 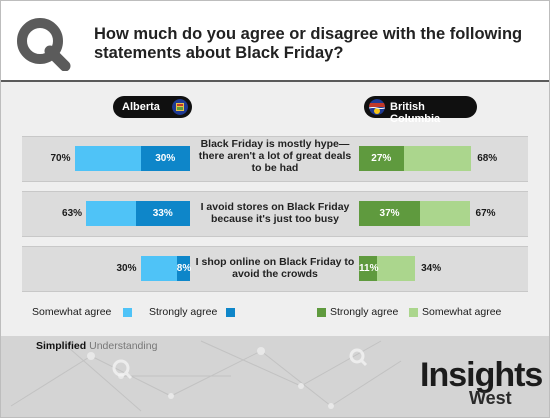 What do you see at coordinates (377, 107) in the screenshot?
I see `bc-flag-icon` at bounding box center [377, 107].